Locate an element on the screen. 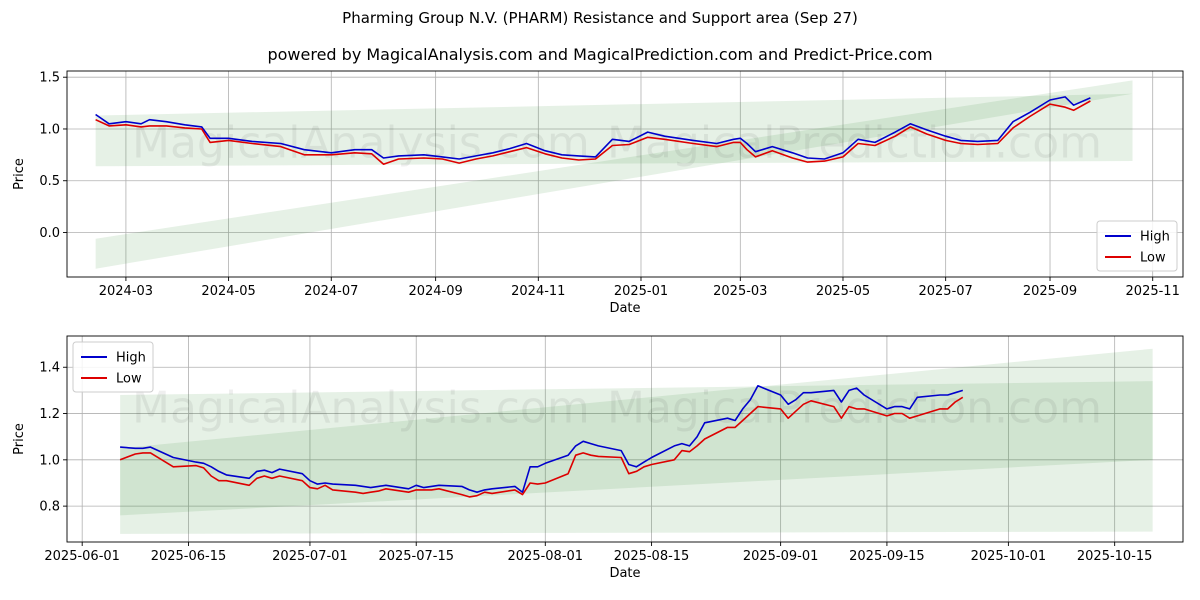 The width and height of the screenshot is (1200, 600). y-tick-label: 1.2 is located at coordinates (49, 414).